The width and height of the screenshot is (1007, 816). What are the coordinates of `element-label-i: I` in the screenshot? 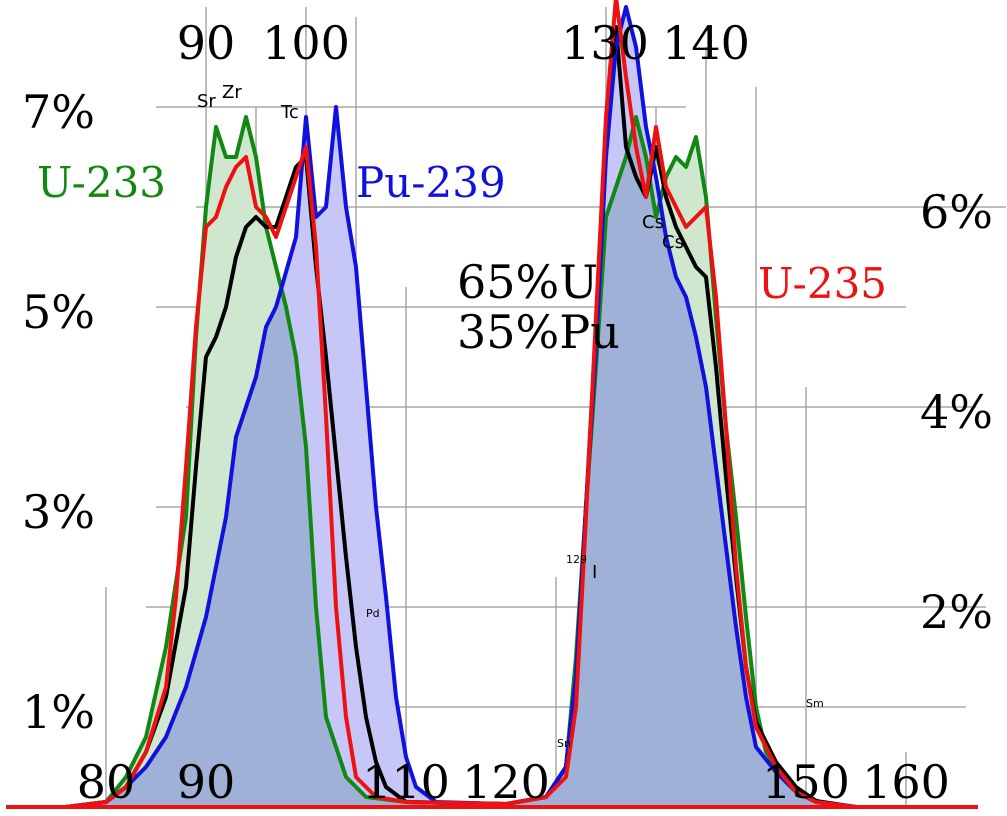 It's located at (594, 572).